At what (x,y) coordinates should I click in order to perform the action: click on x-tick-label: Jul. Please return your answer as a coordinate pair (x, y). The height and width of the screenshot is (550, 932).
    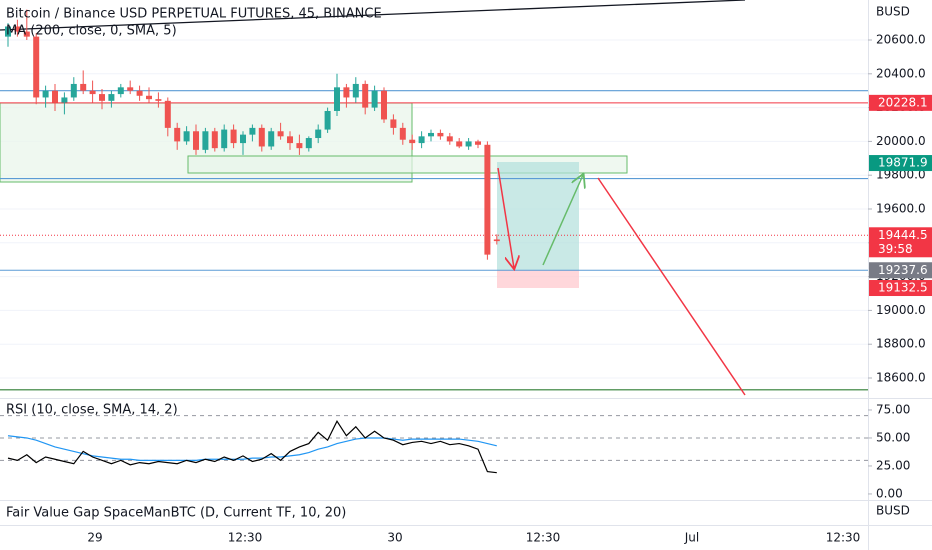
    Looking at the image, I should click on (691, 538).